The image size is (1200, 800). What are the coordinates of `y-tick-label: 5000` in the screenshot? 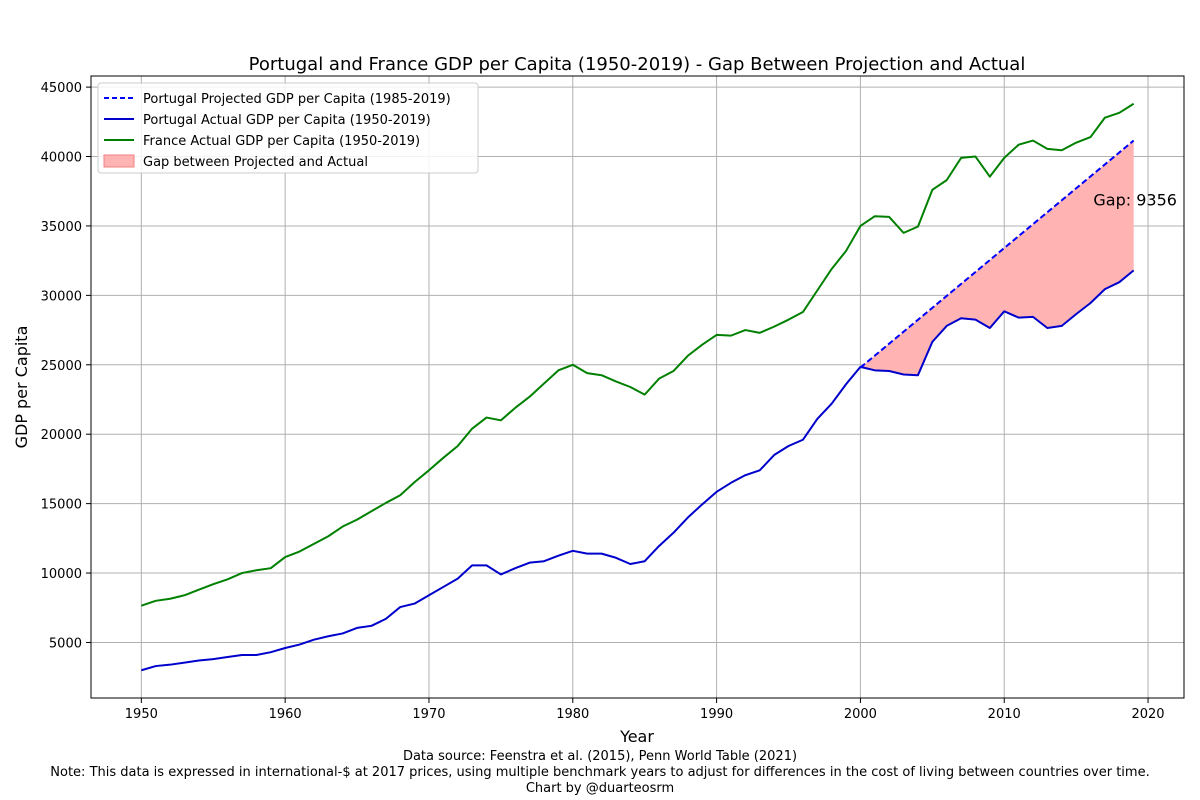 It's located at (65, 643).